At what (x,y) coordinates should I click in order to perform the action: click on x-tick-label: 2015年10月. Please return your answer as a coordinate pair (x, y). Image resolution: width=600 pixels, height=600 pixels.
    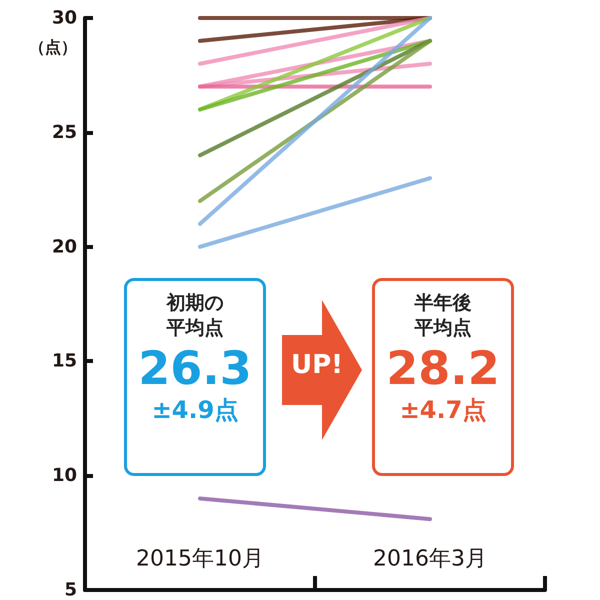
    Looking at the image, I should click on (200, 559).